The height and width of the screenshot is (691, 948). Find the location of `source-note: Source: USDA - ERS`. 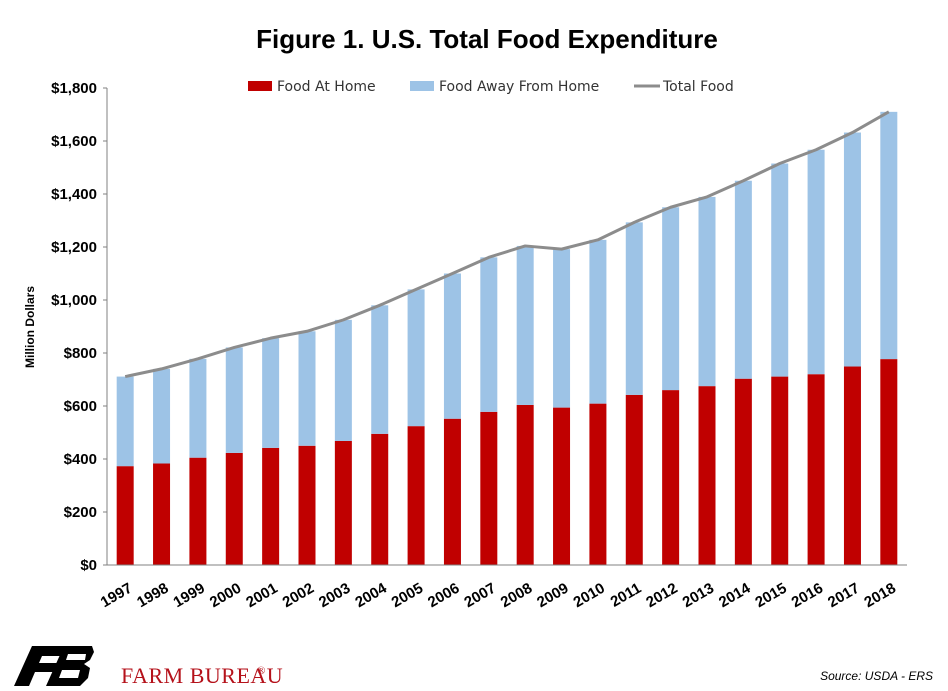

source-note: Source: USDA - ERS is located at coordinates (876, 676).